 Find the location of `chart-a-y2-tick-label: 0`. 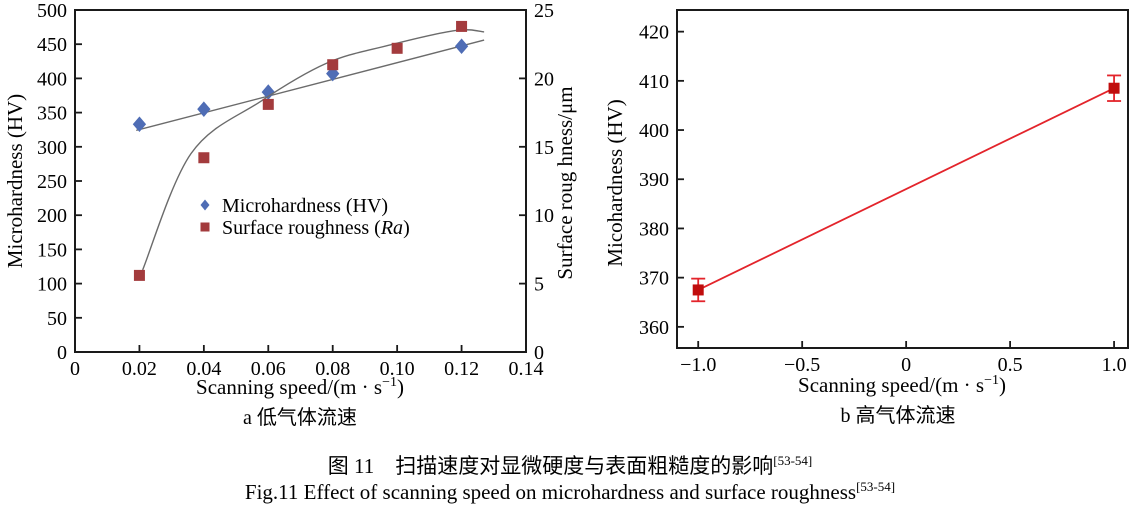

chart-a-y2-tick-label: 0 is located at coordinates (539, 353).